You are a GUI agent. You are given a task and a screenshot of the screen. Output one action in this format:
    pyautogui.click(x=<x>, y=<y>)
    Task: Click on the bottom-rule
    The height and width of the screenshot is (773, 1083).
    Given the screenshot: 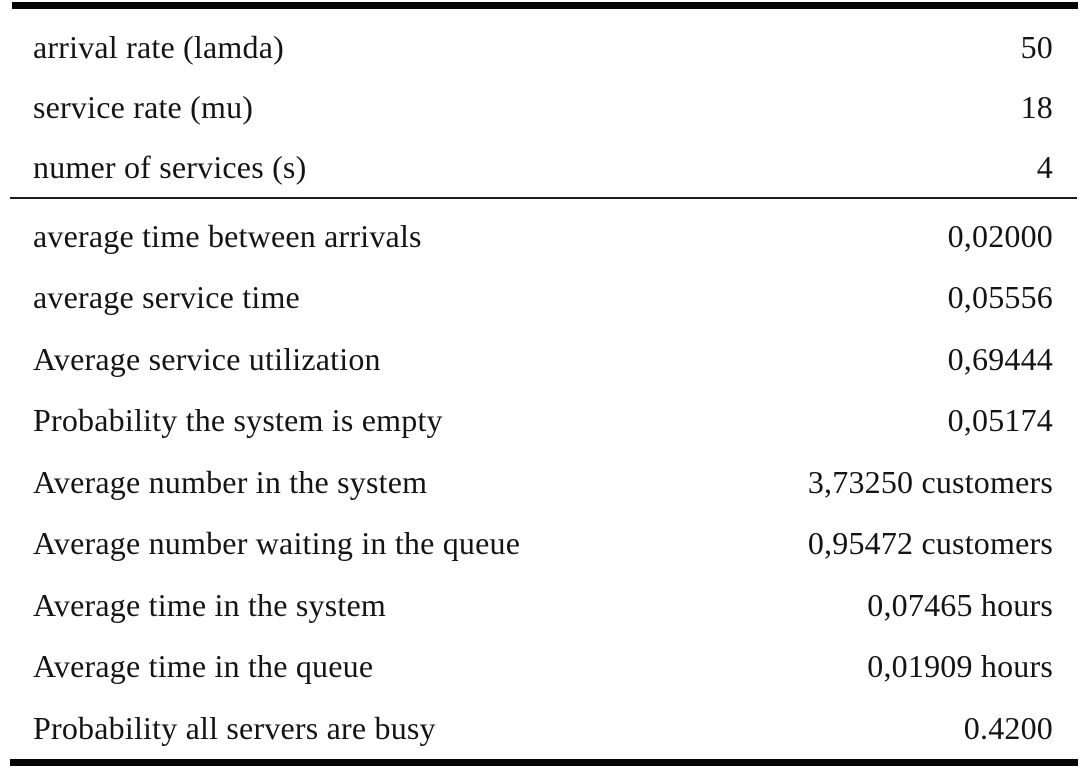 What is the action you would take?
    pyautogui.click(x=544, y=762)
    